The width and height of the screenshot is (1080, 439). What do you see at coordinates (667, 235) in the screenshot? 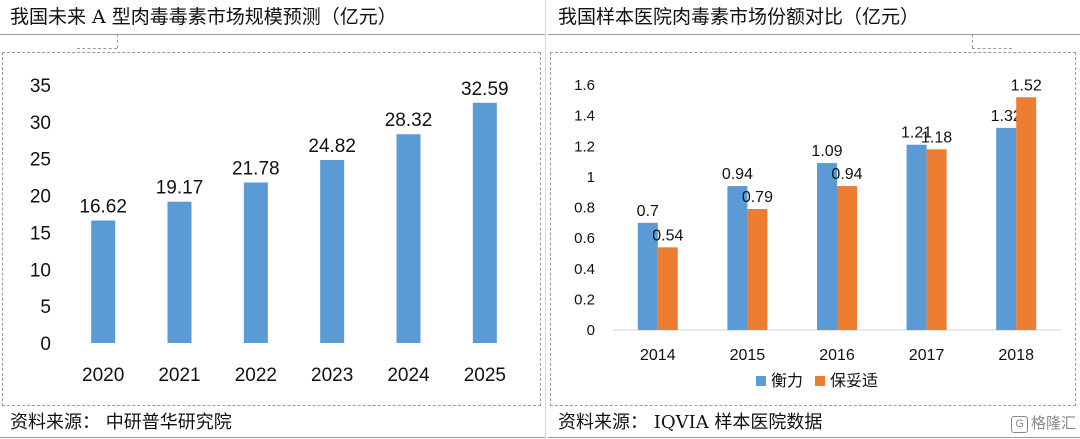
I see `data-label: 0.54` at bounding box center [667, 235].